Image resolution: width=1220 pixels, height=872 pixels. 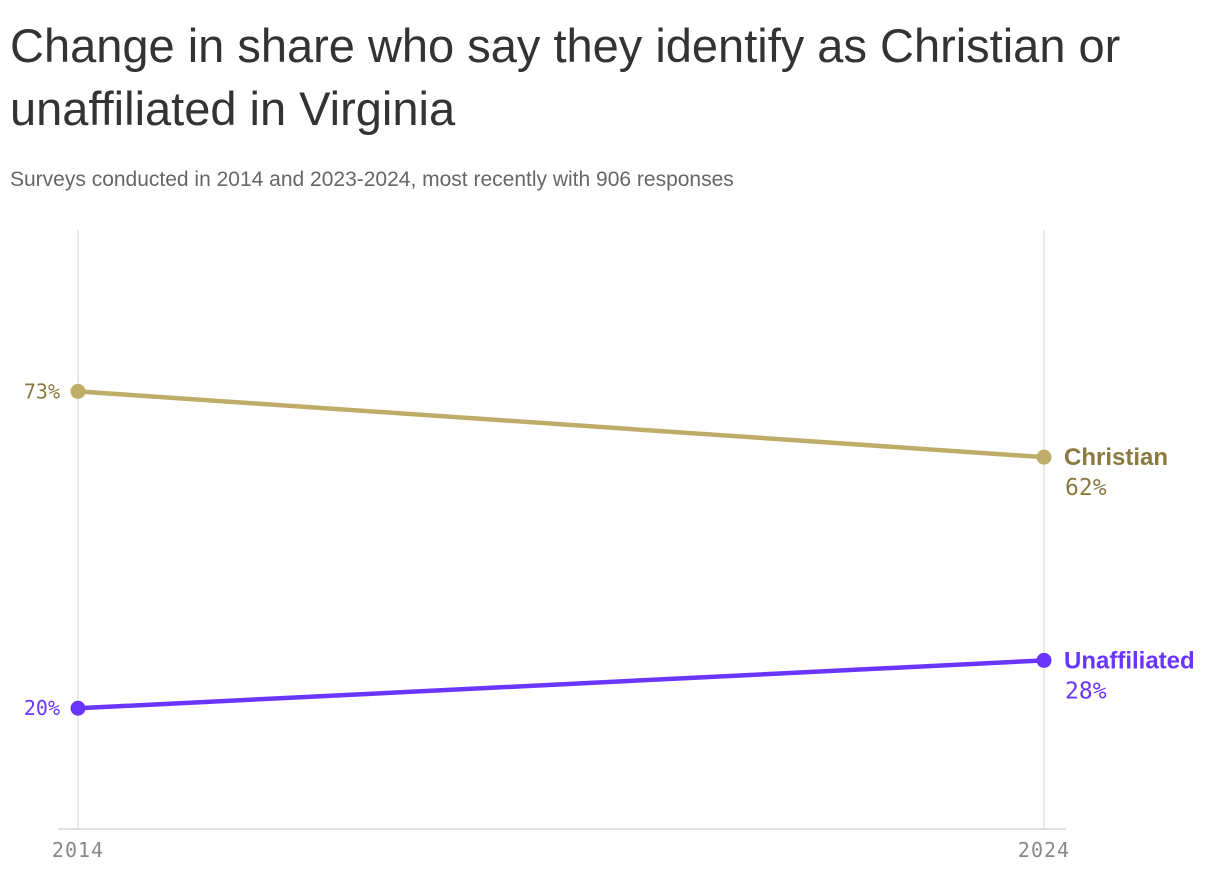 What do you see at coordinates (78, 708) in the screenshot?
I see `unaffiliated-point-2014` at bounding box center [78, 708].